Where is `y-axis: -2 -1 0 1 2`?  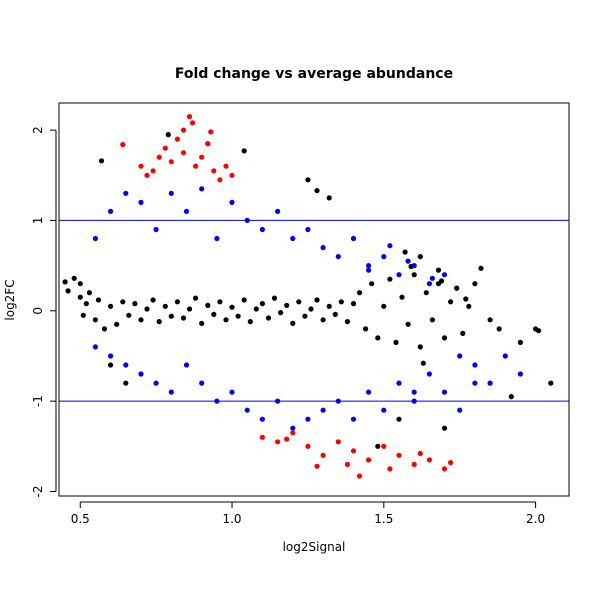
y-axis: -2 -1 0 1 2 is located at coordinates (44, 311).